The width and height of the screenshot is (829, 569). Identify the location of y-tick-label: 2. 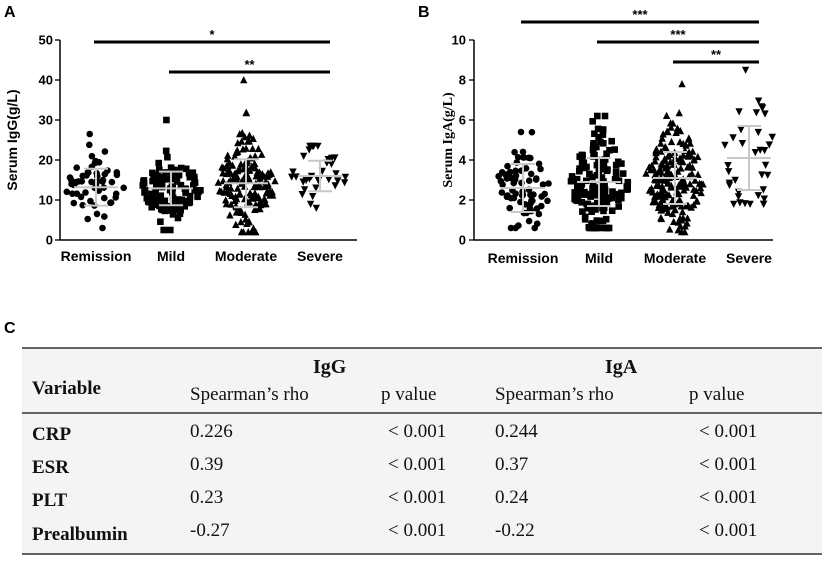
(462, 200).